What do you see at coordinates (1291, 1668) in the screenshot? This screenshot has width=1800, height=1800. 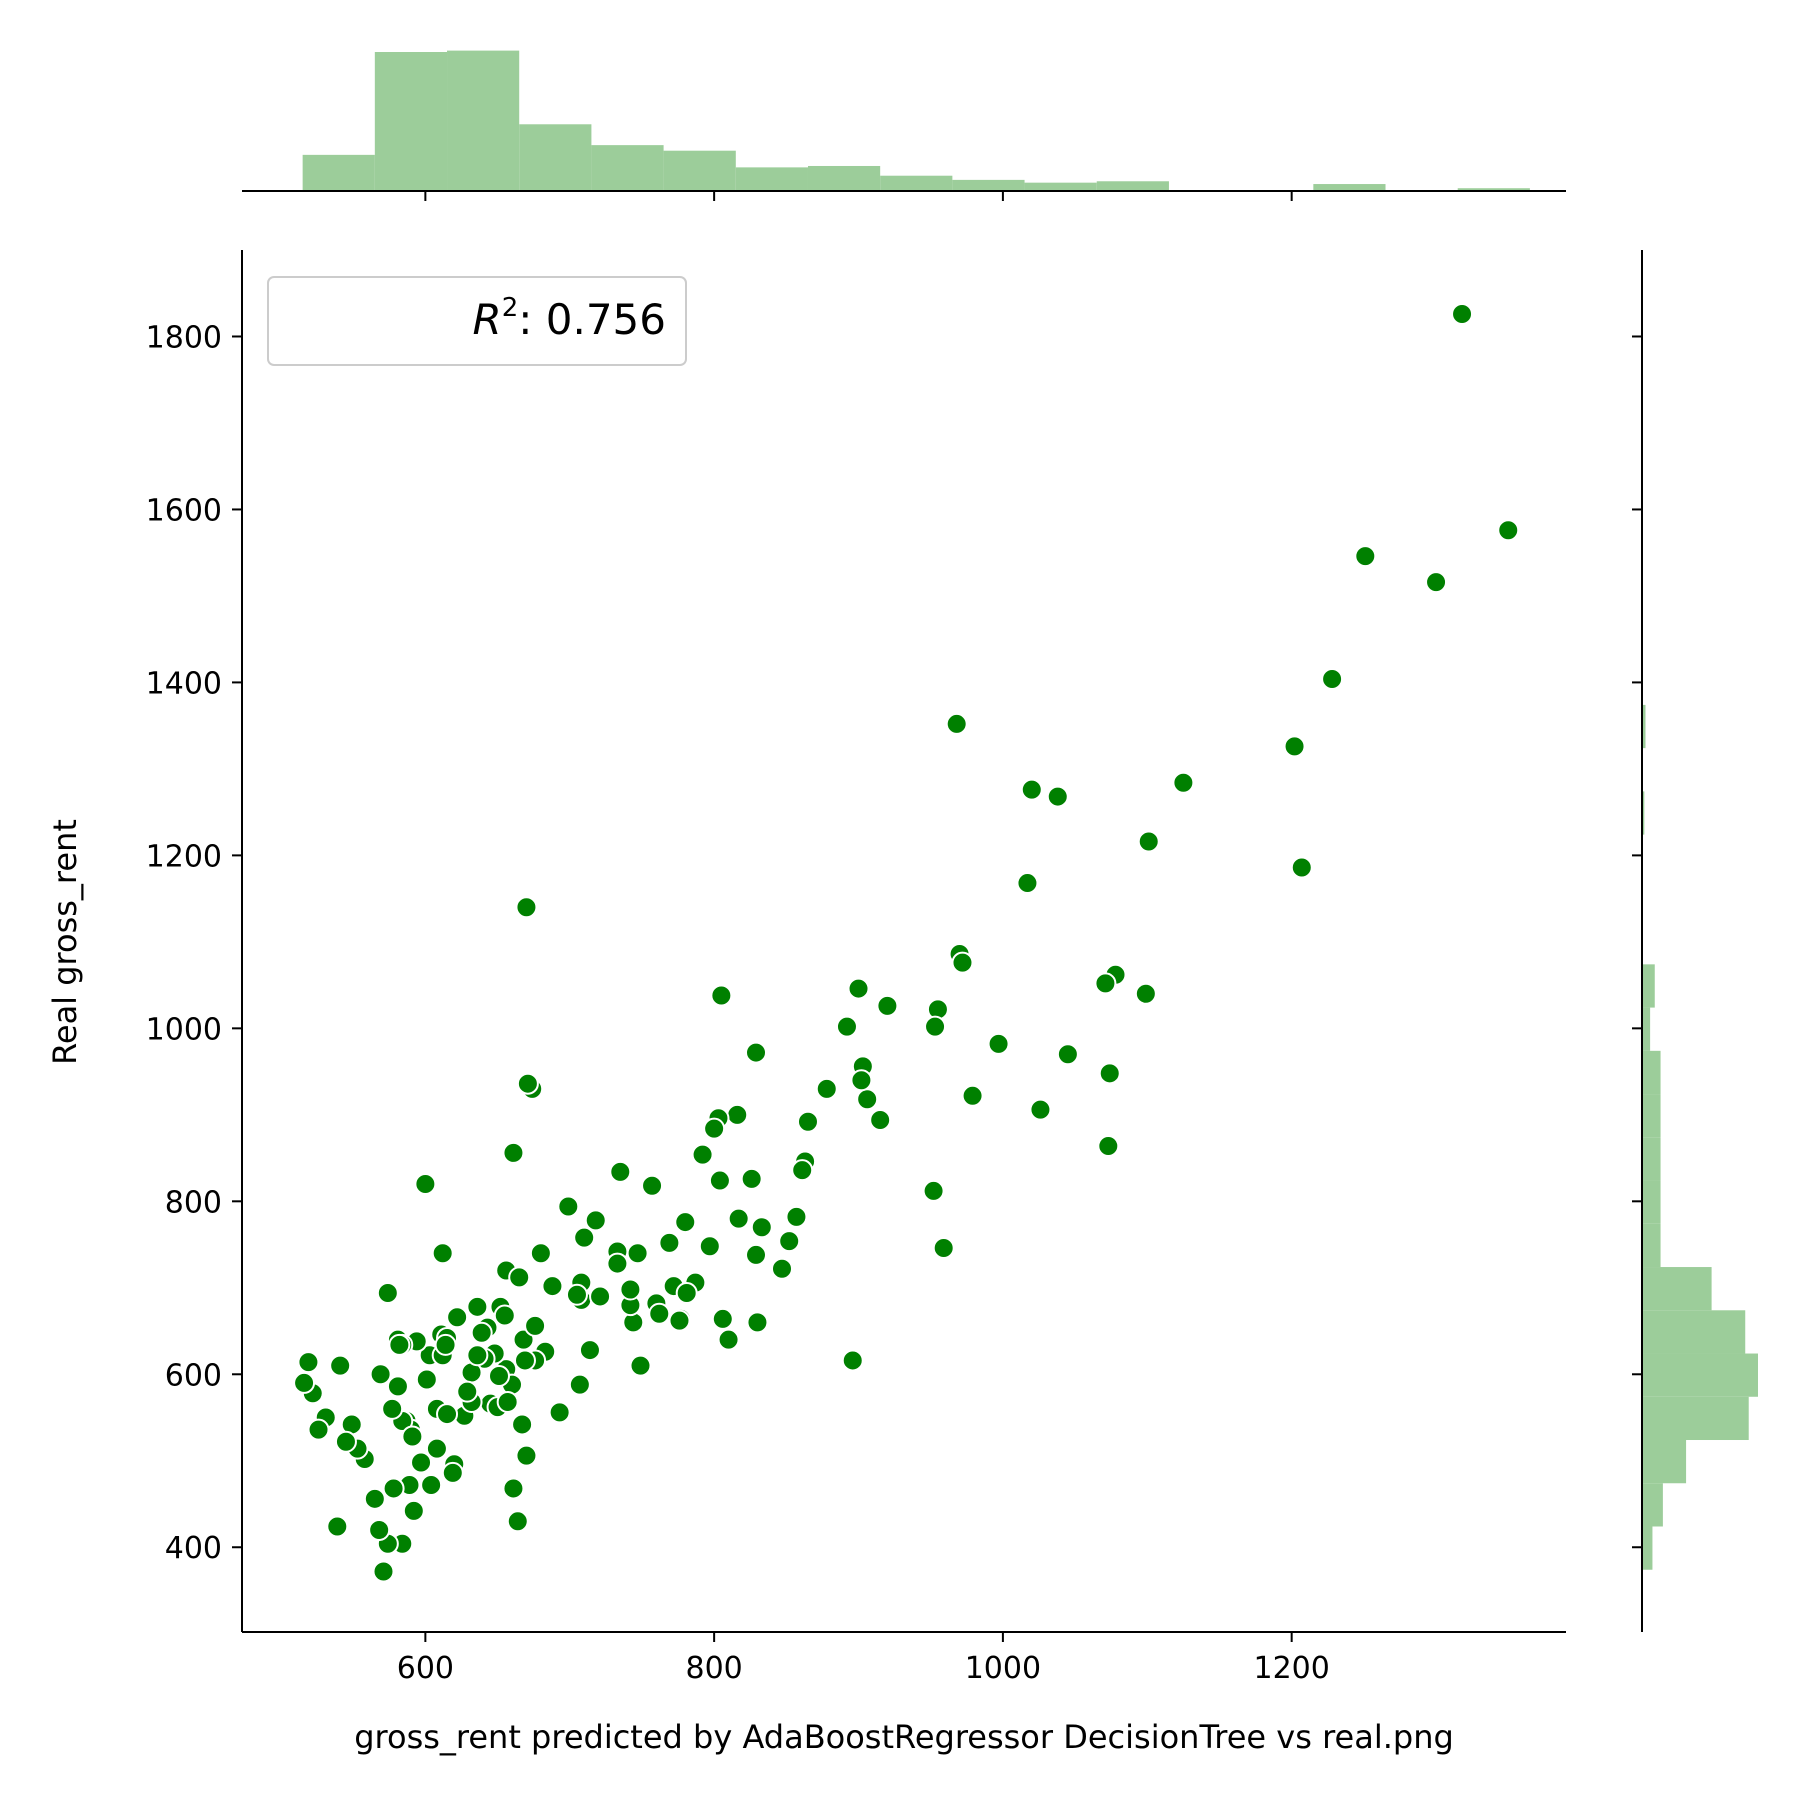 I see `x-tick-label: 1200` at bounding box center [1291, 1668].